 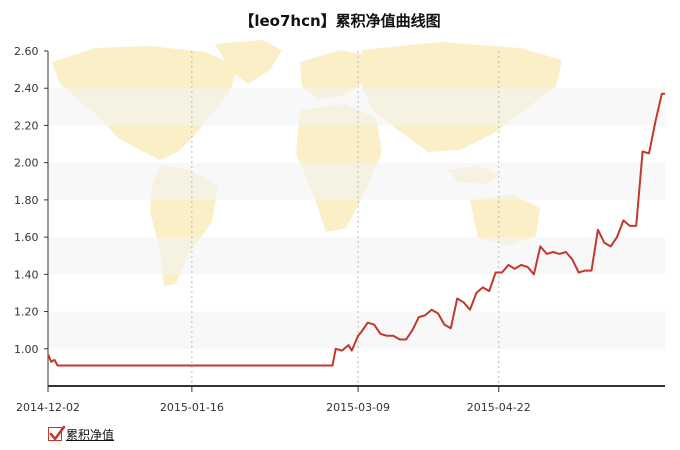 I want to click on checkmark-icon, so click(x=57, y=433).